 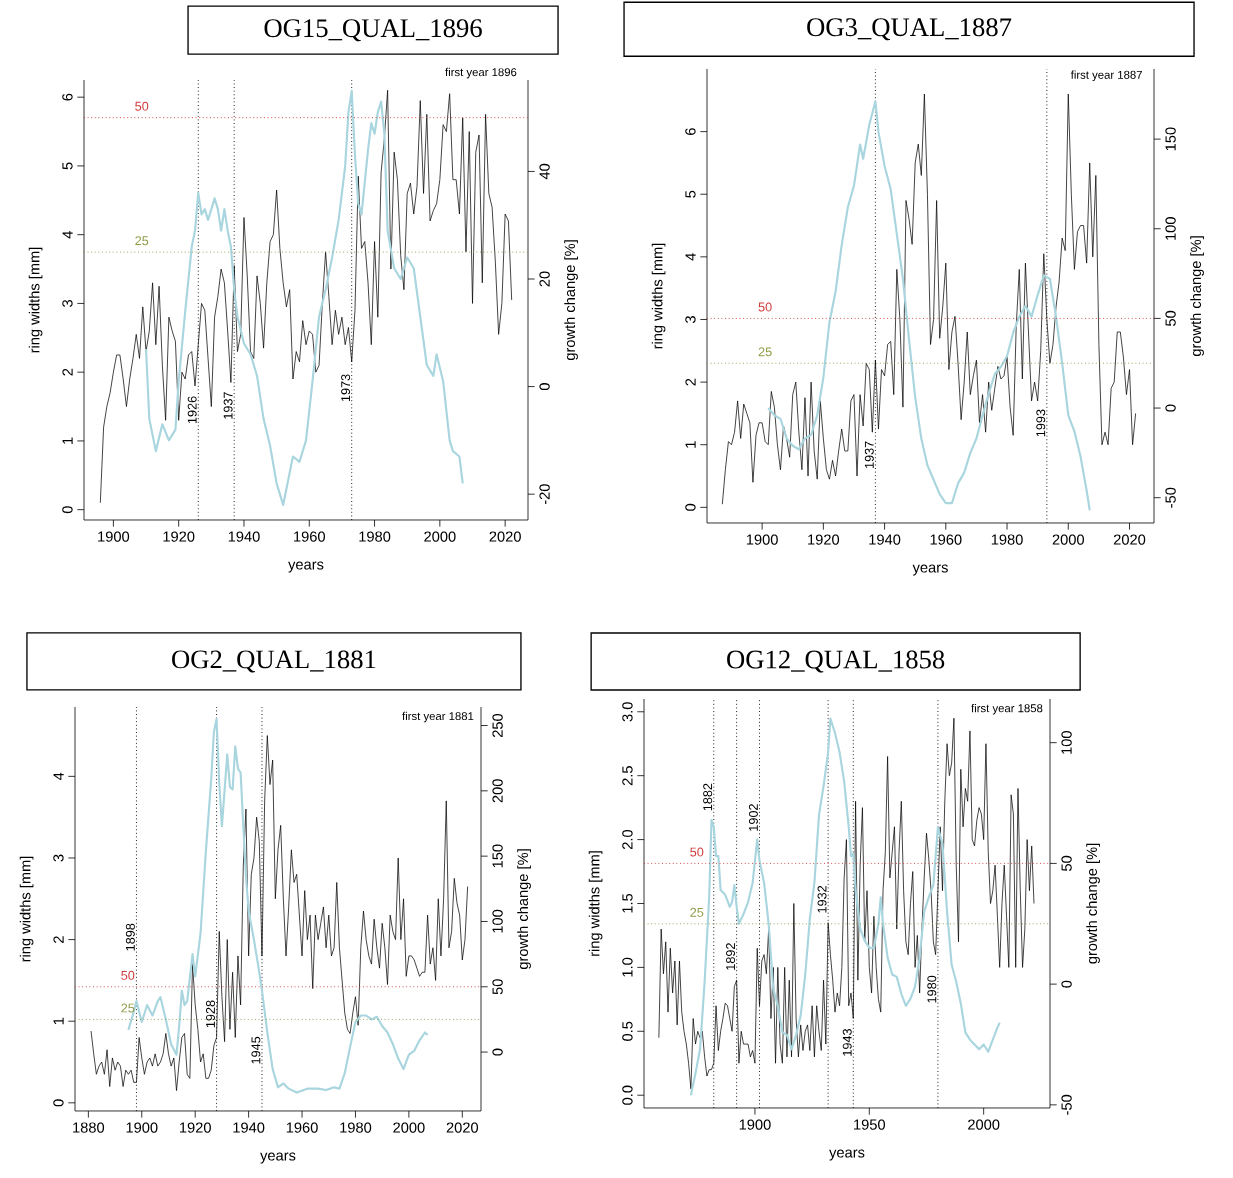 I want to click on ref-line-label: 1928, so click(x=210, y=1014).